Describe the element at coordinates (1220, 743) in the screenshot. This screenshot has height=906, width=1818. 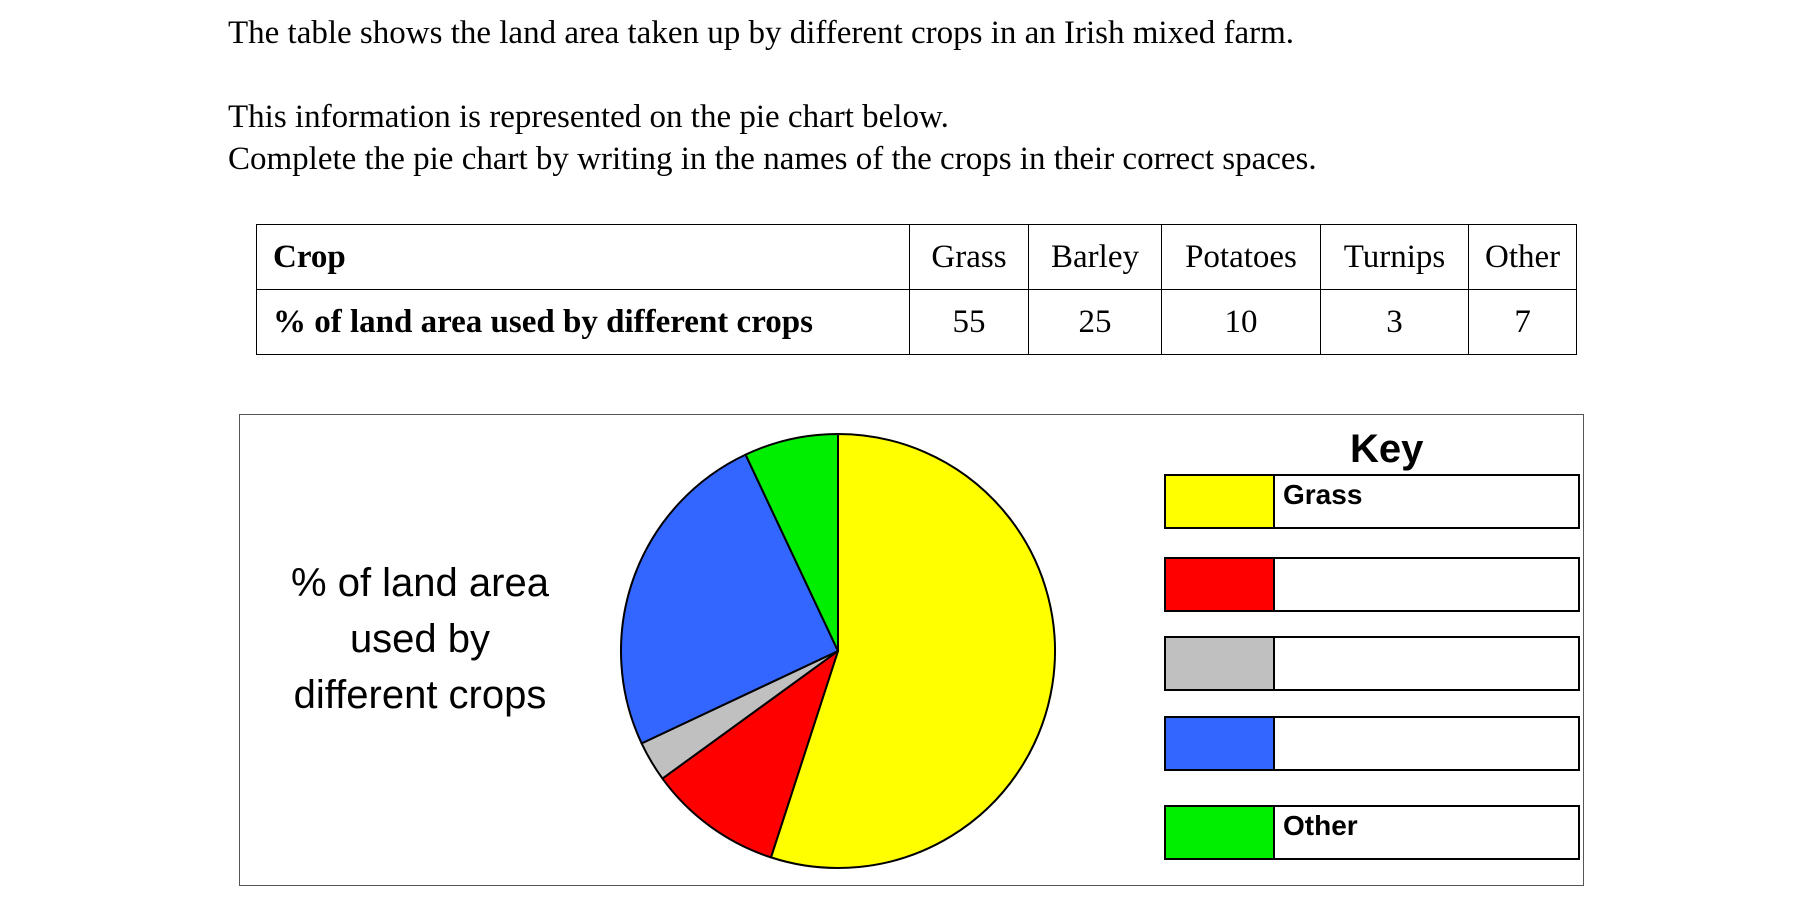
I see `key-swatch-blue` at that location.